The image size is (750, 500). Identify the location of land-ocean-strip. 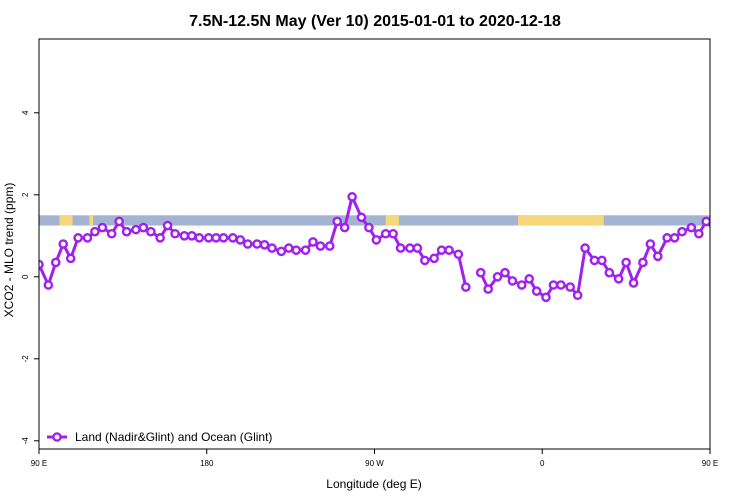
(394, 220).